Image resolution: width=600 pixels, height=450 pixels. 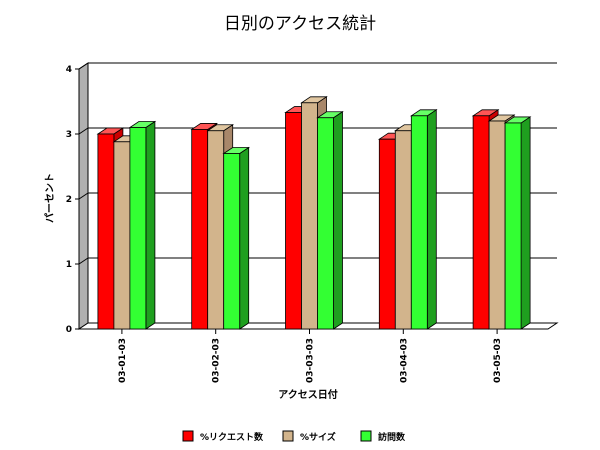 What do you see at coordinates (311, 360) in the screenshot?
I see `x-tick-label: 03-03-03` at bounding box center [311, 360].